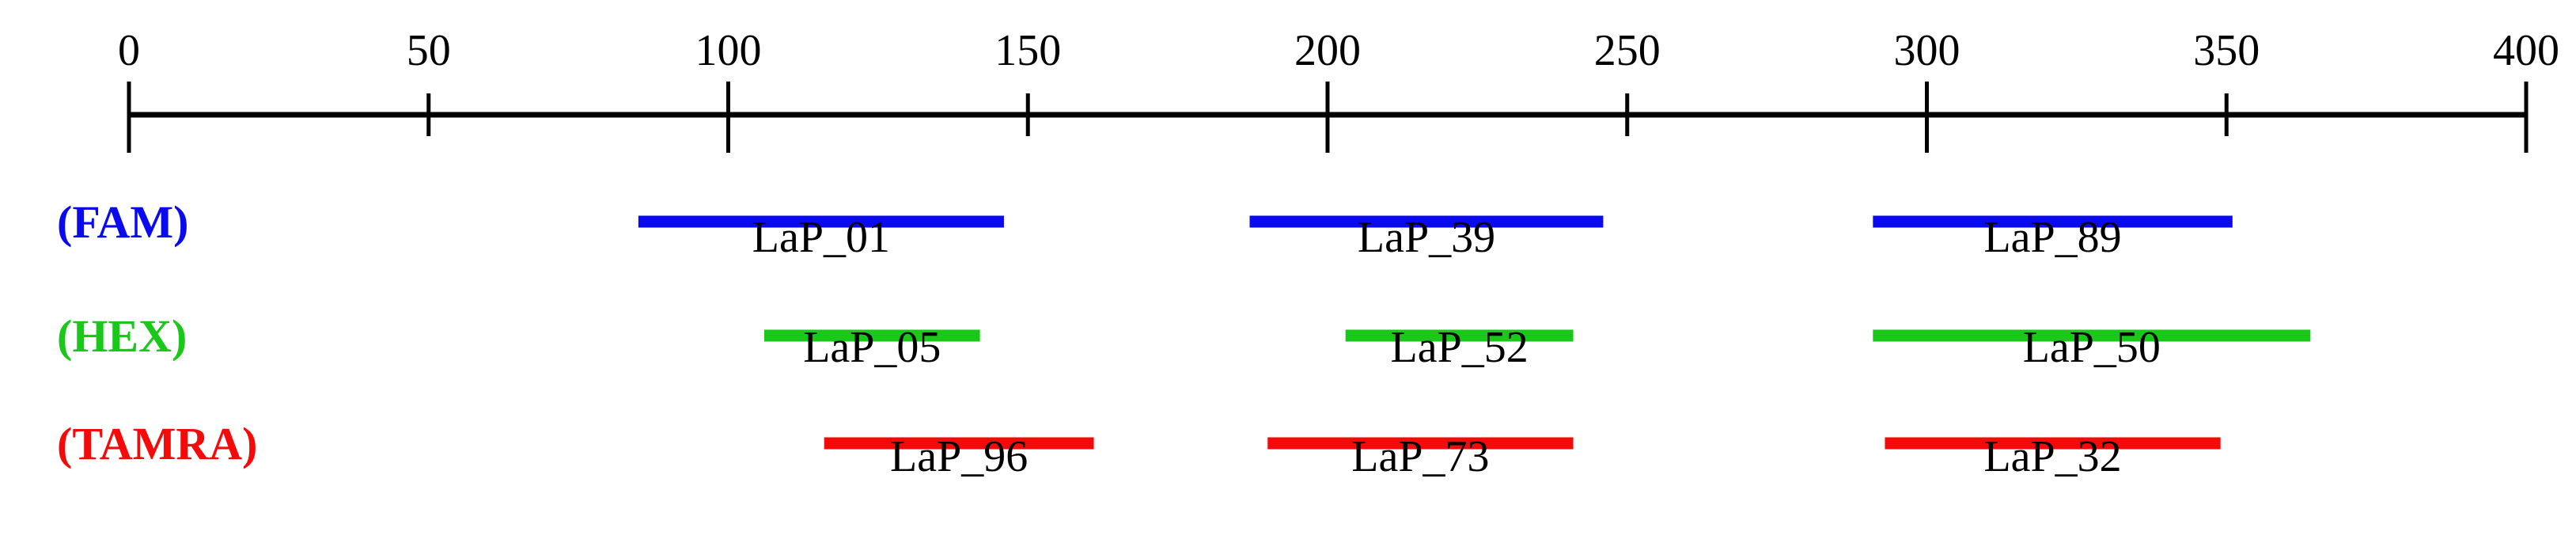 This screenshot has height=543, width=2576. I want to click on axis-tick-label: 200, so click(1327, 50).